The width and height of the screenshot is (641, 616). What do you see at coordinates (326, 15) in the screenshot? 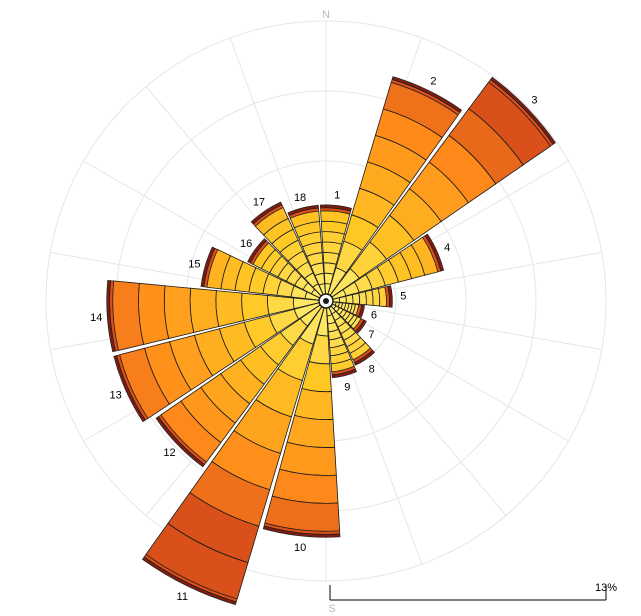
I see `north-label: N` at bounding box center [326, 15].